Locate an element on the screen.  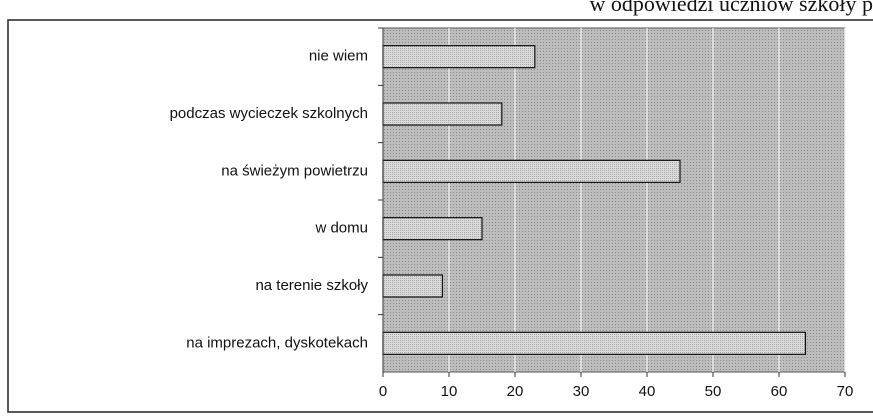
caption: w odpowiedzi uczniów szkoły p is located at coordinates (731, 8).